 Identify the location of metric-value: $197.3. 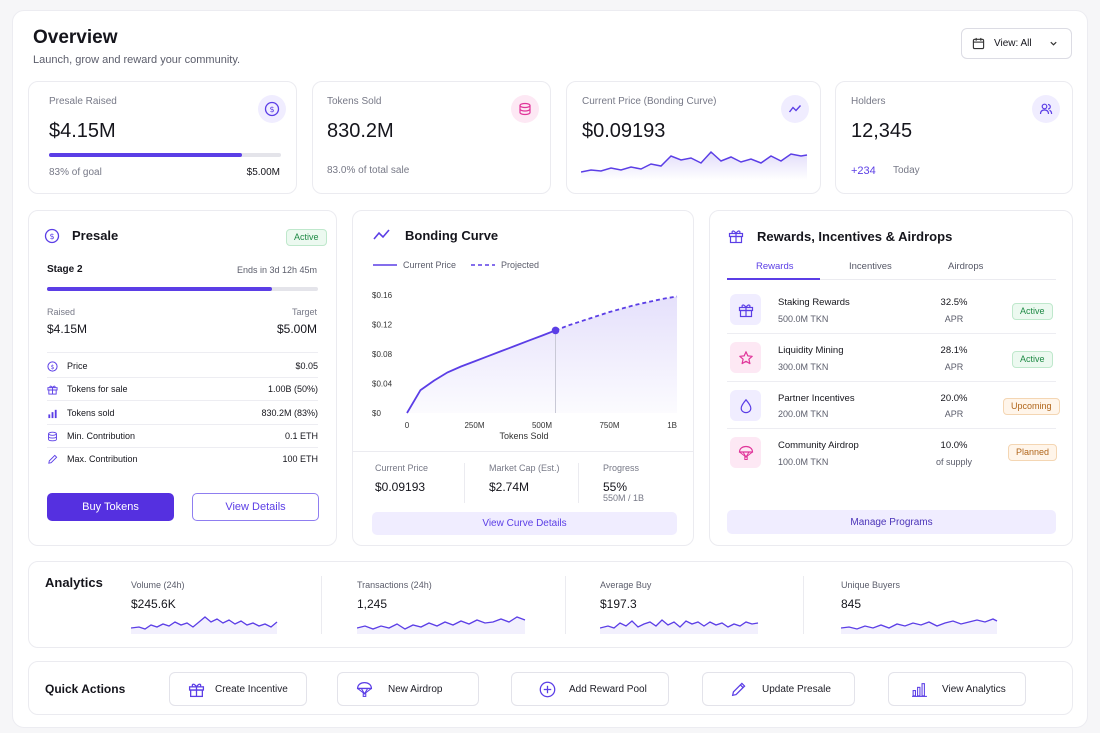
(618, 604).